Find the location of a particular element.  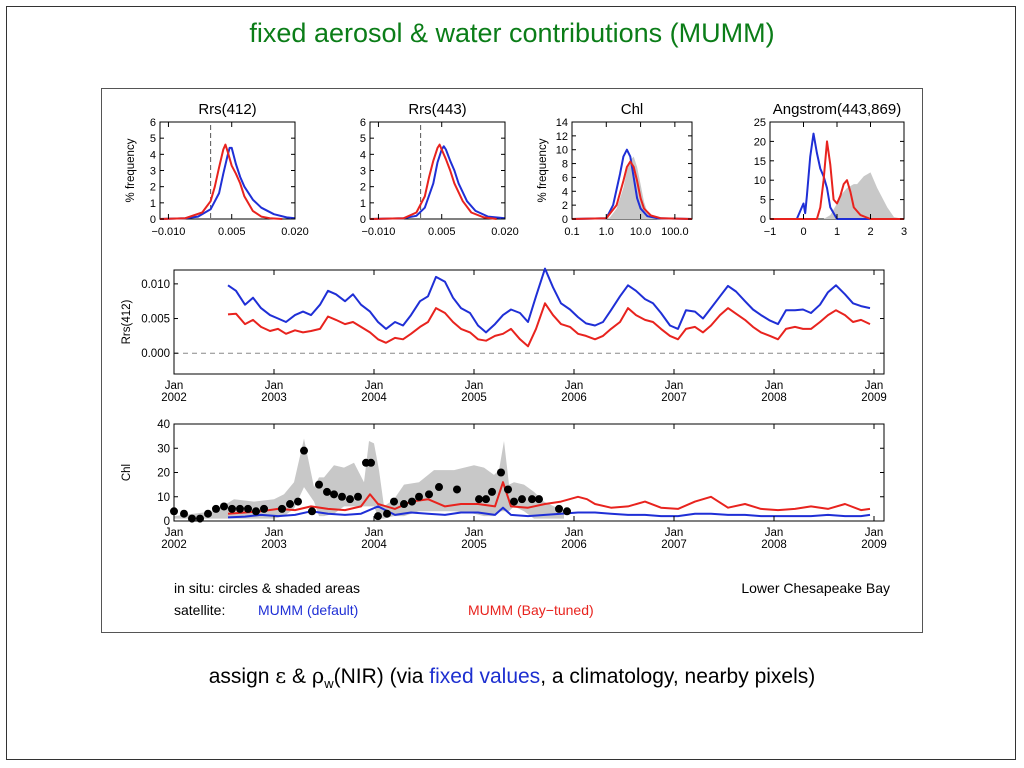

x-tick-label: 2009 is located at coordinates (874, 398).